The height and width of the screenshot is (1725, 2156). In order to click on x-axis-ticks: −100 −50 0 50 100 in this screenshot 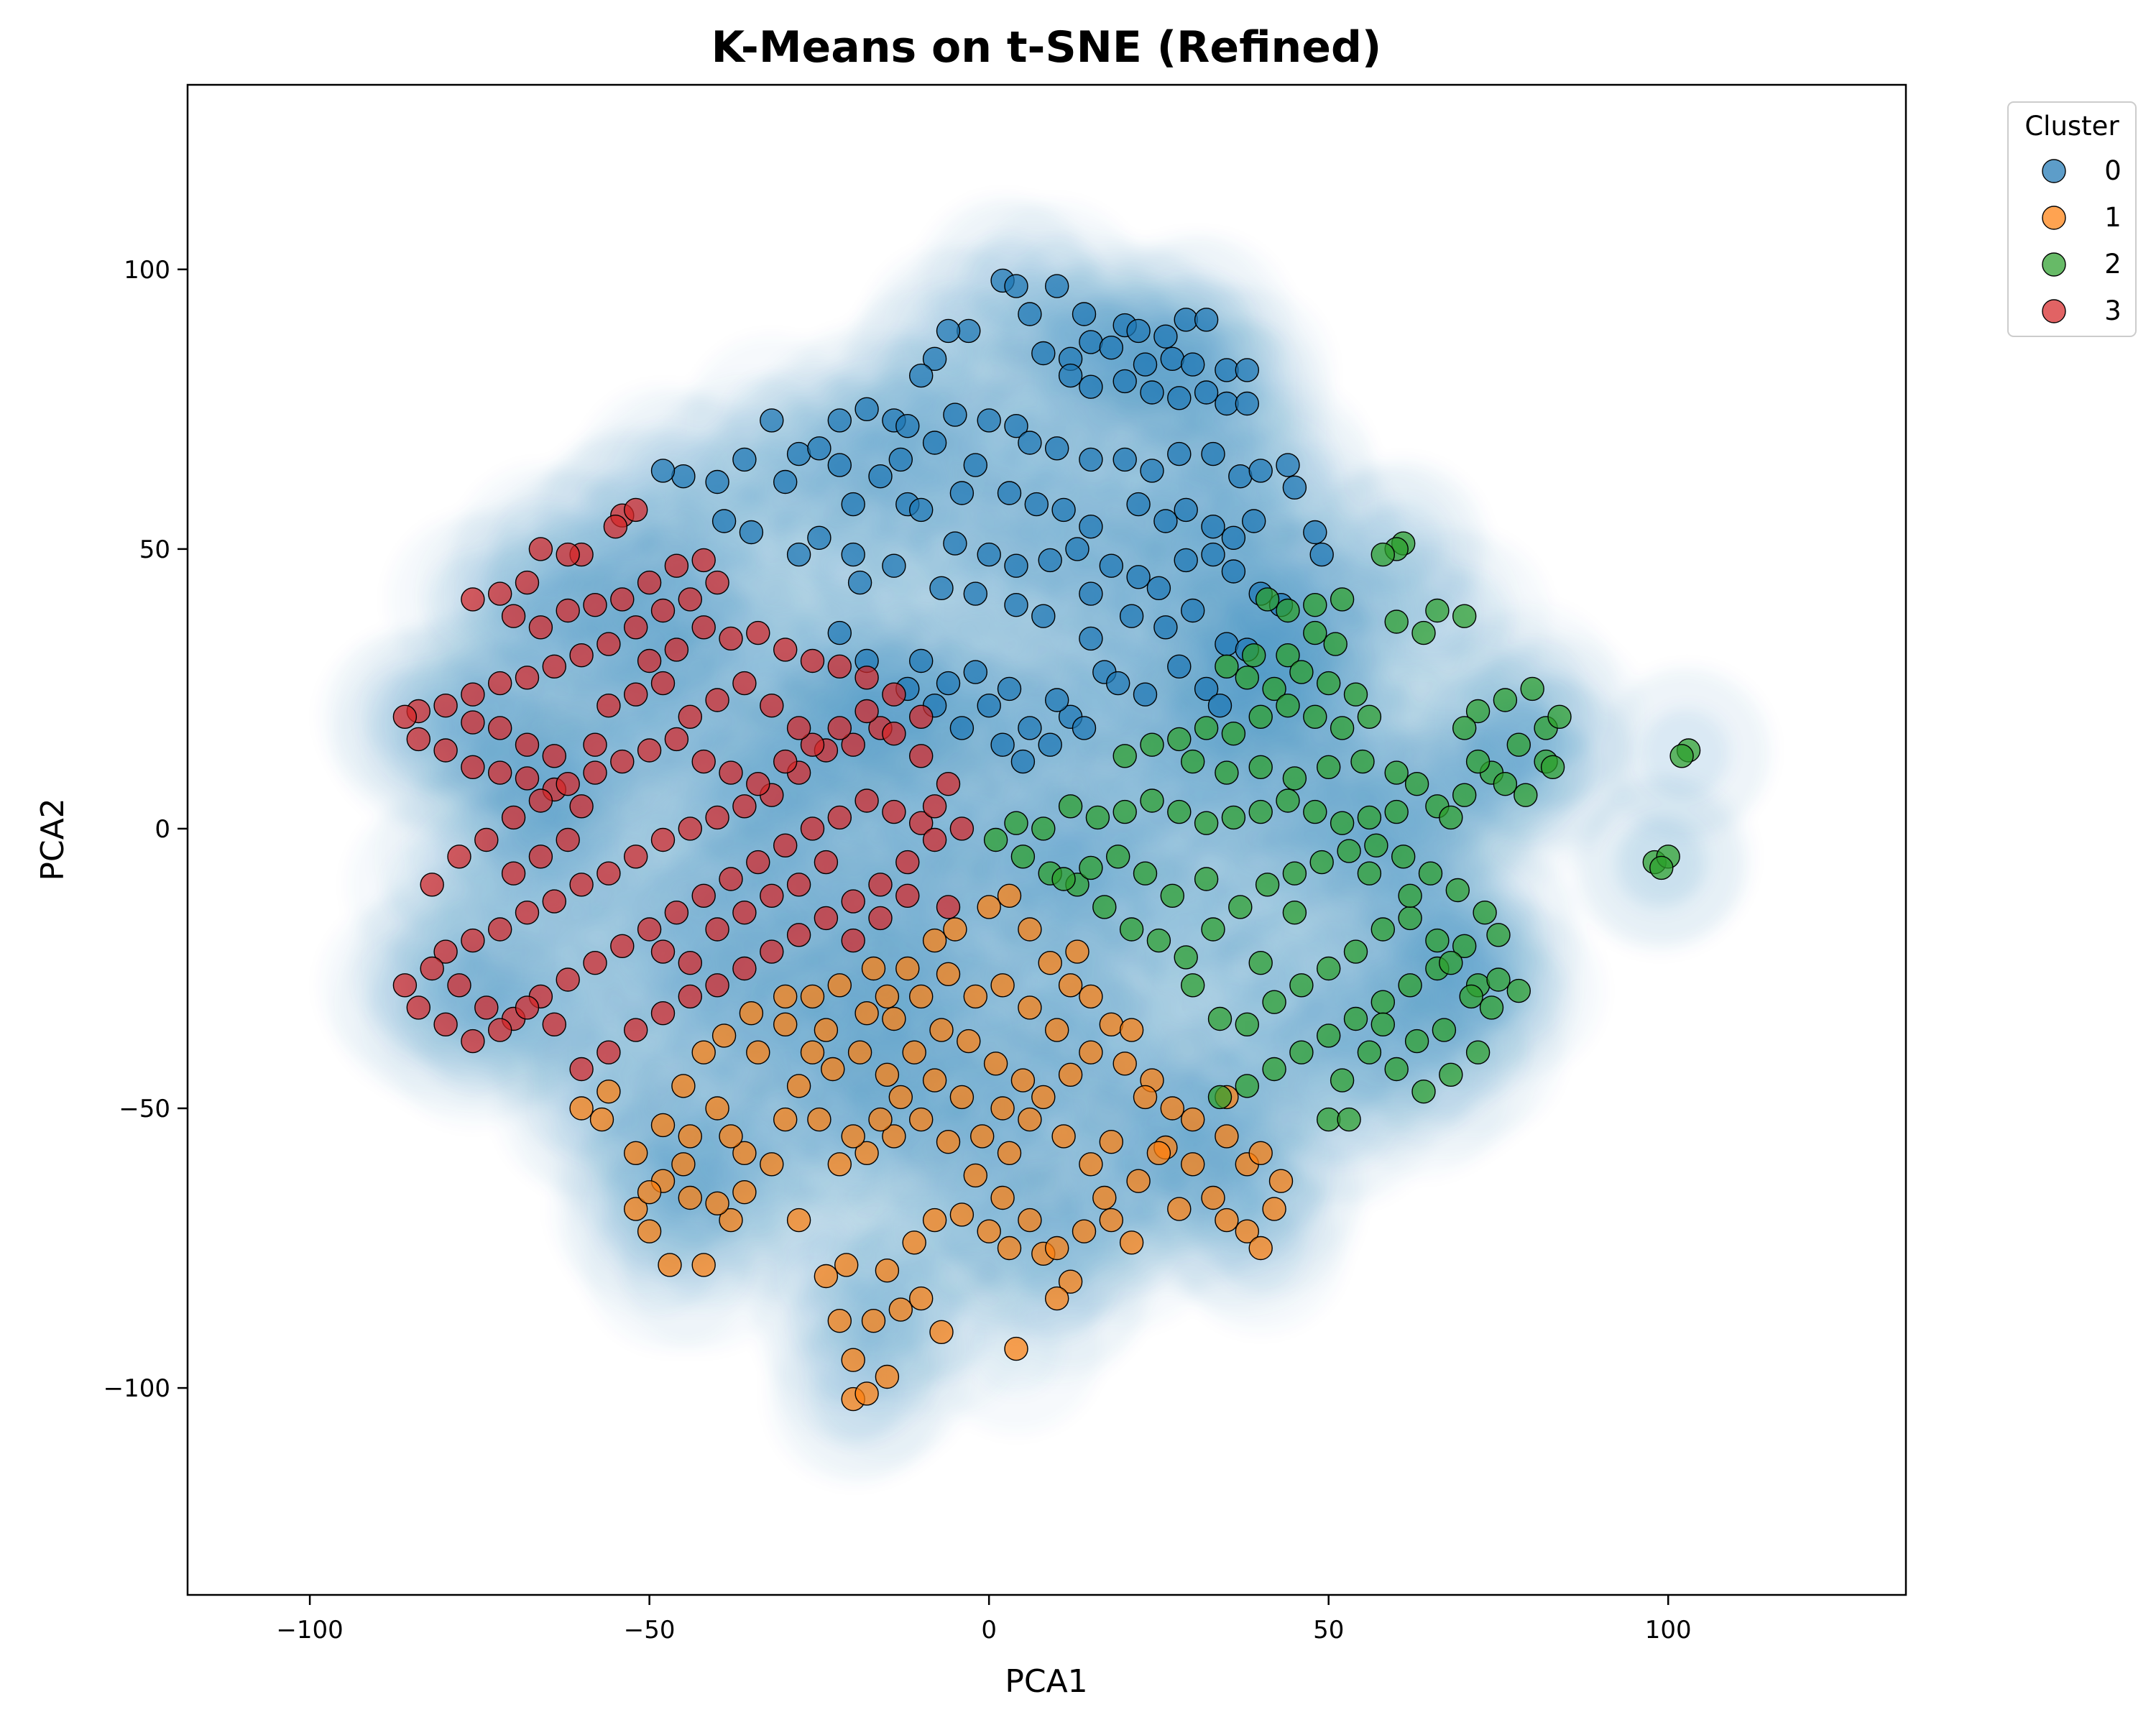, I will do `click(984, 1619)`.